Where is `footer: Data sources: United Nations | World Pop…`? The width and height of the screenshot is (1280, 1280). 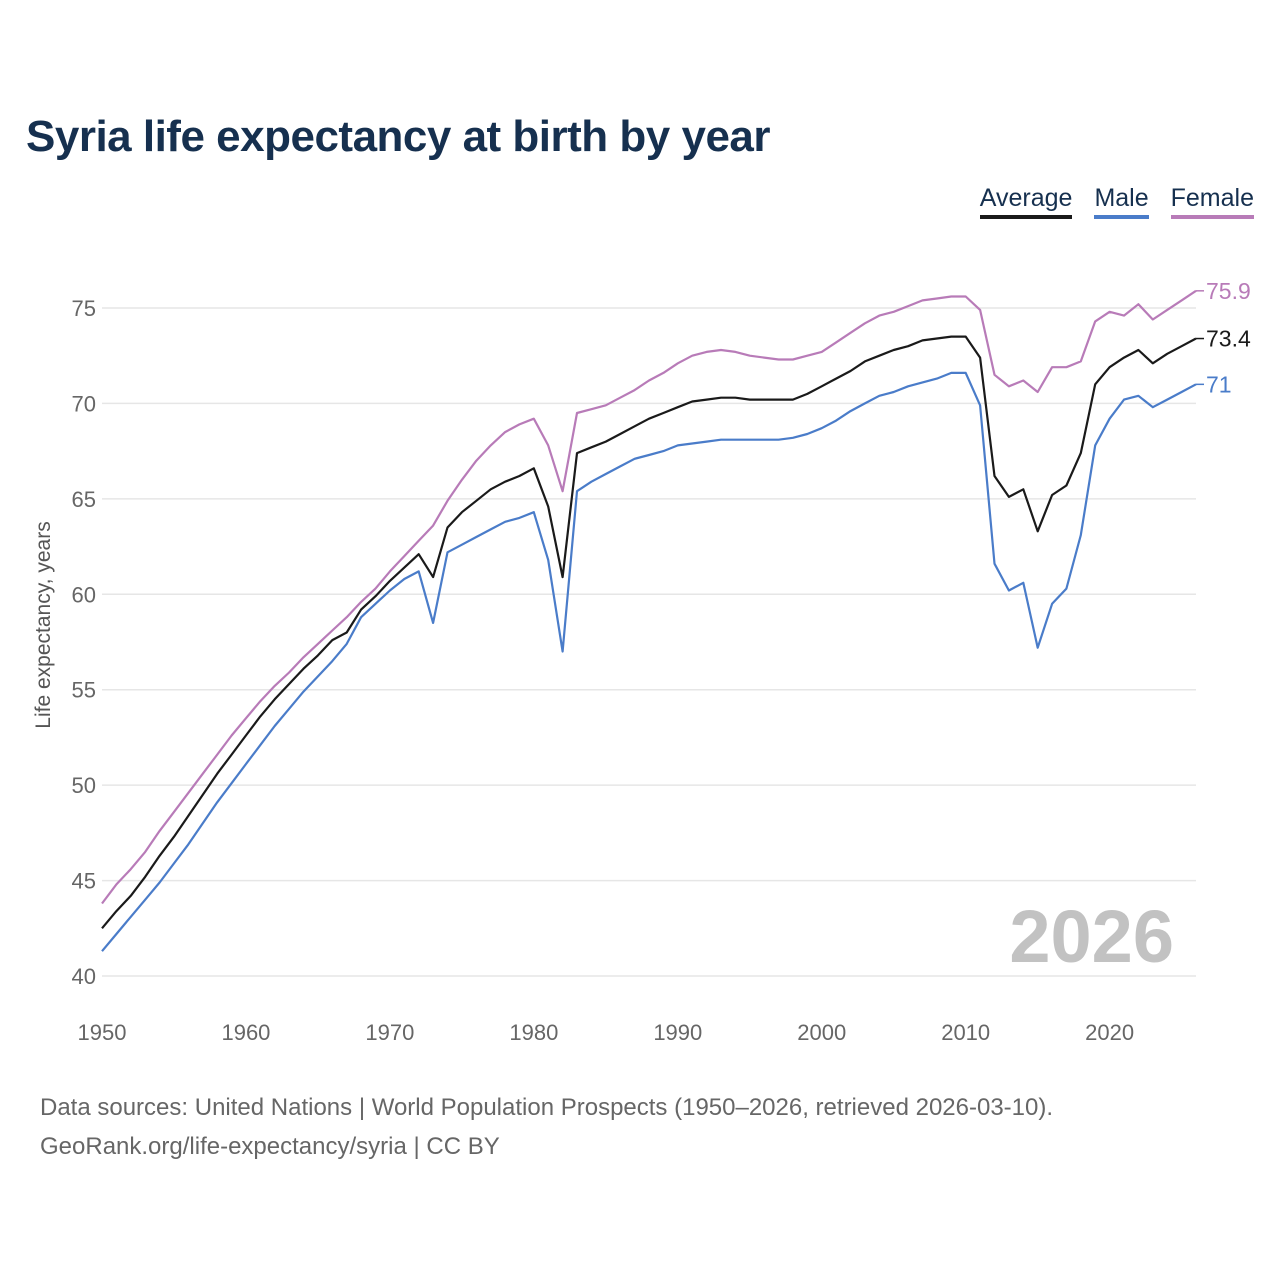
footer: Data sources: United Nations | World Pop… is located at coordinates (546, 1127).